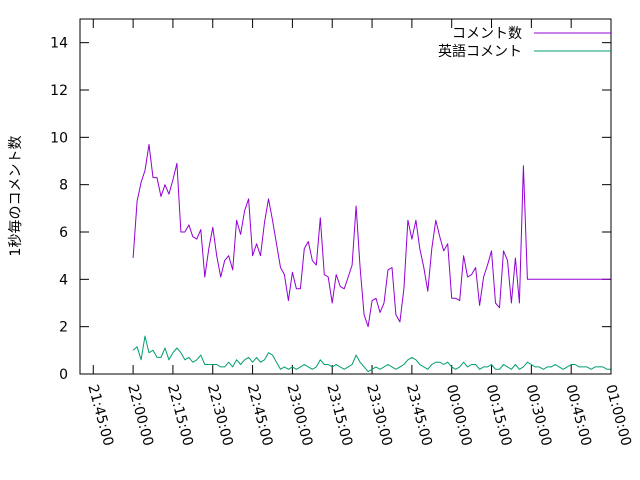 This screenshot has width=640, height=480. I want to click on y-tick-label: 0, so click(63, 375).